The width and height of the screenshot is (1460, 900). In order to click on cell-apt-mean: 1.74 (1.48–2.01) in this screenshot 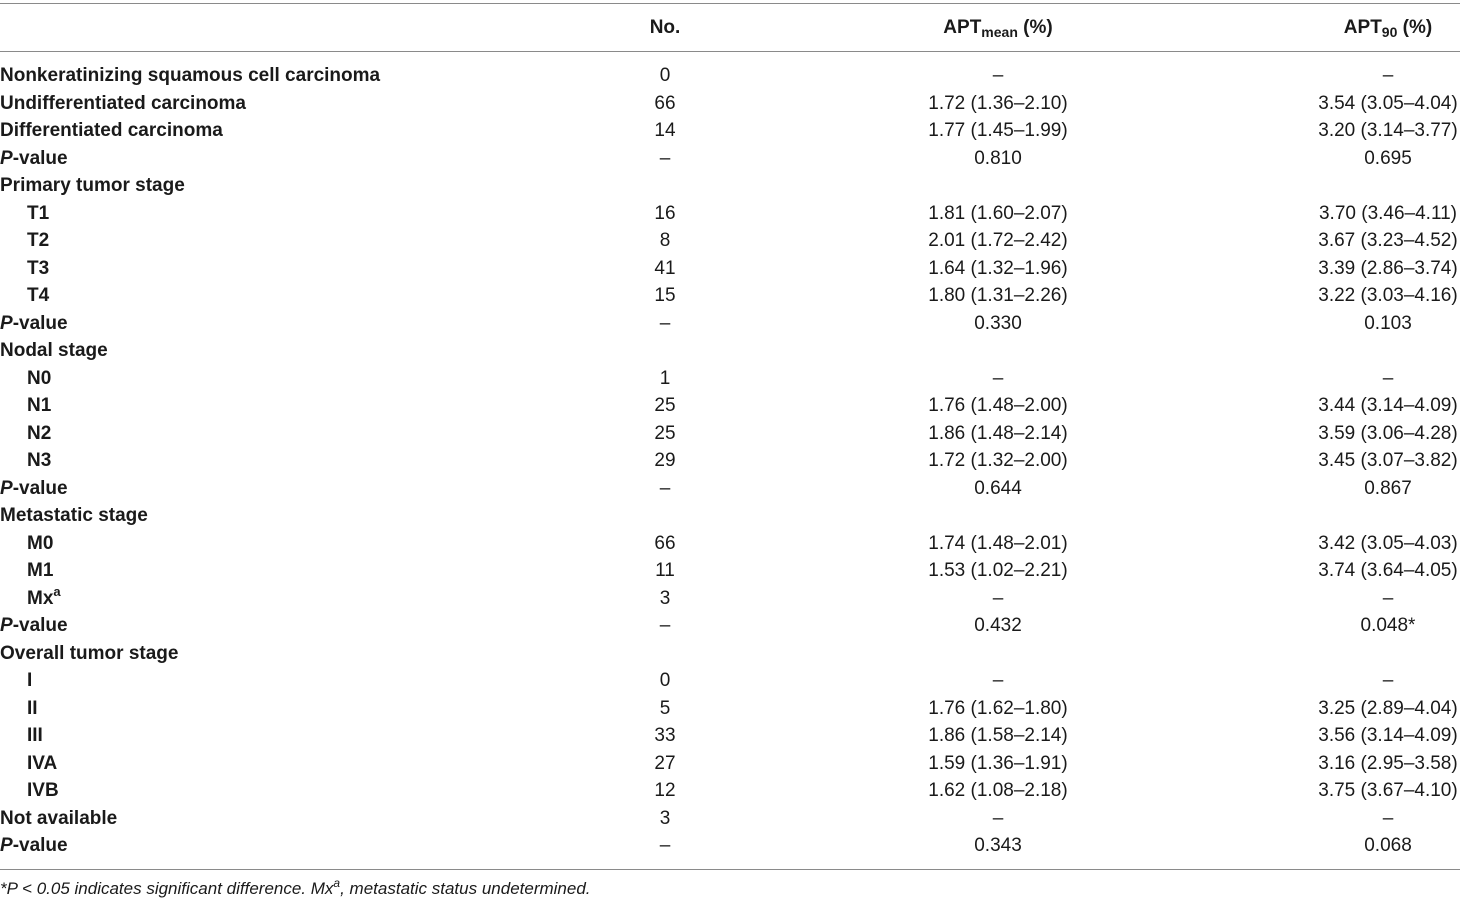, I will do `click(998, 543)`.